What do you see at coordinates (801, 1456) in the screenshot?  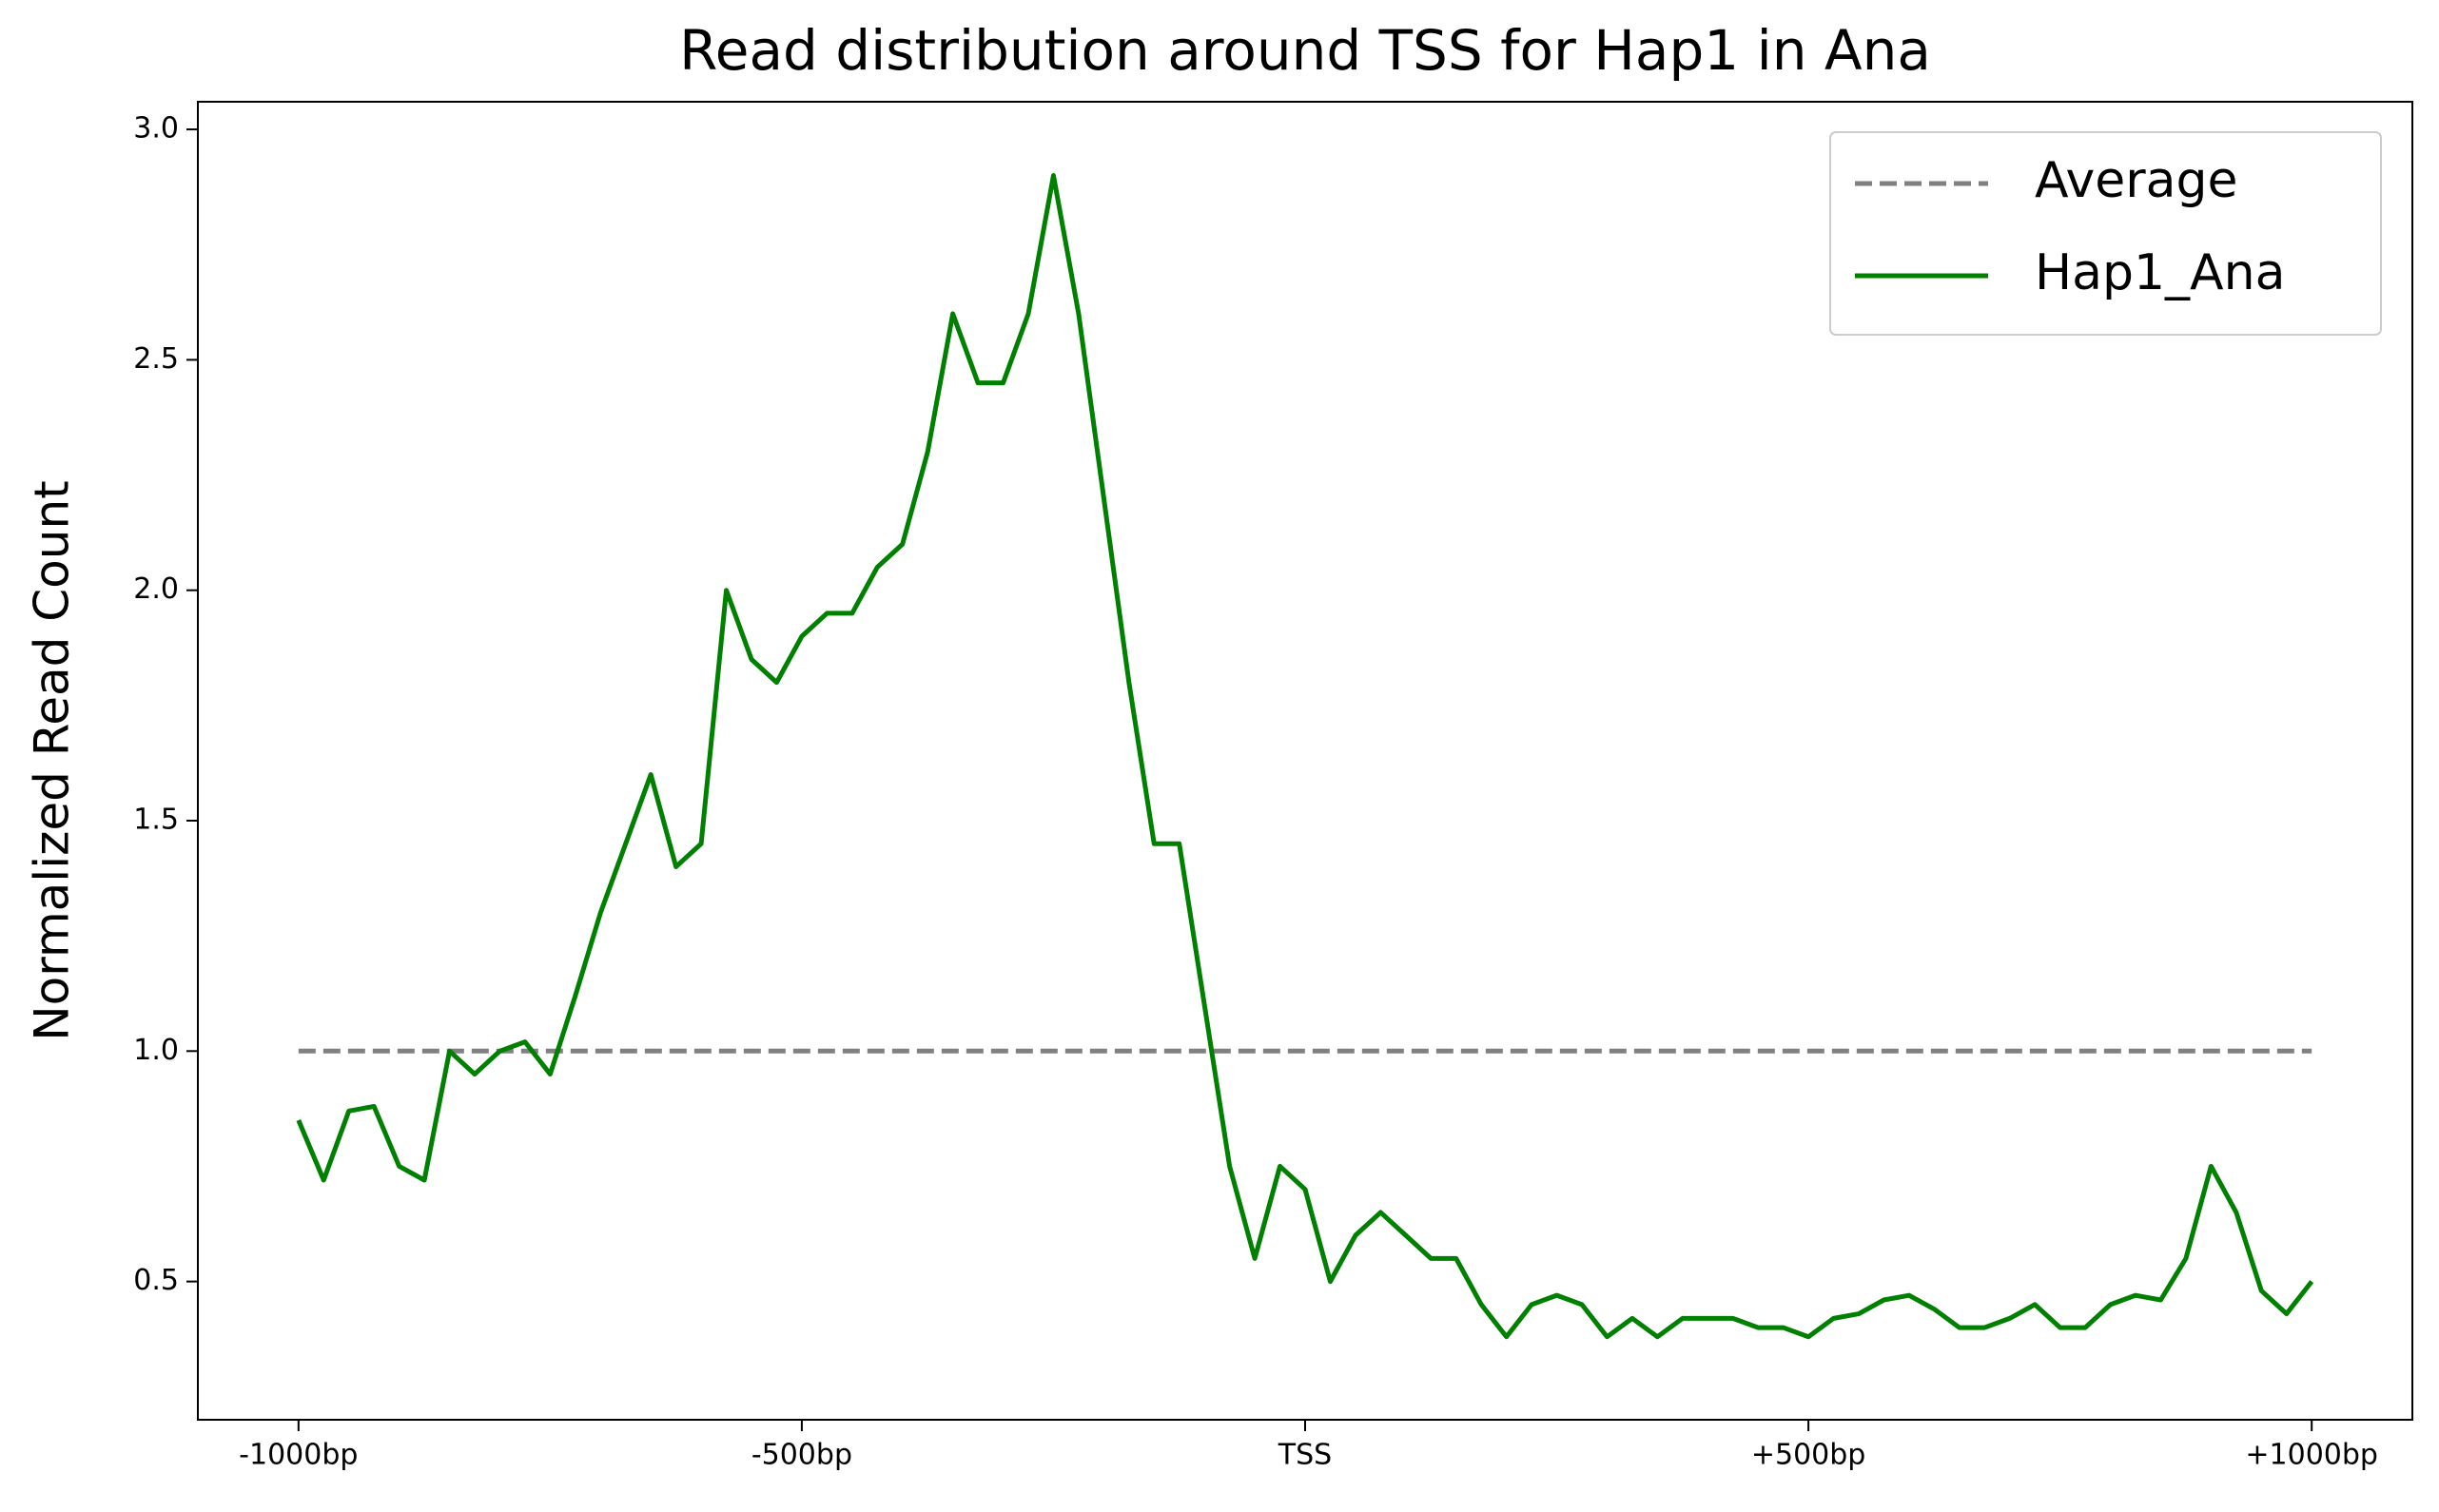 I see `x-tick-label: -500bp` at bounding box center [801, 1456].